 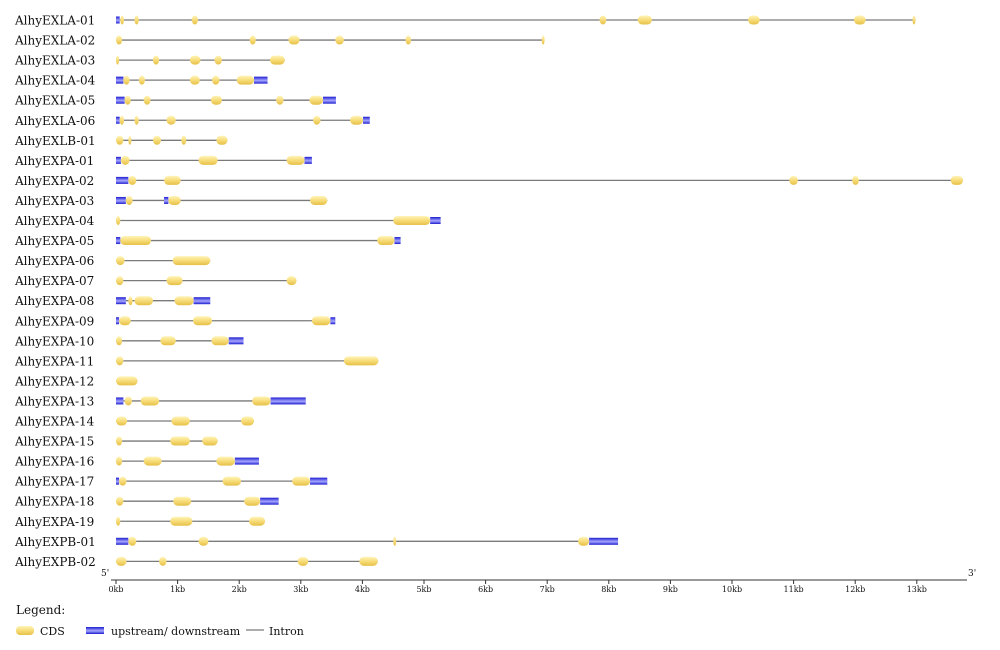 What do you see at coordinates (54, 522) in the screenshot?
I see `gene-label: AlhyEXPA-19` at bounding box center [54, 522].